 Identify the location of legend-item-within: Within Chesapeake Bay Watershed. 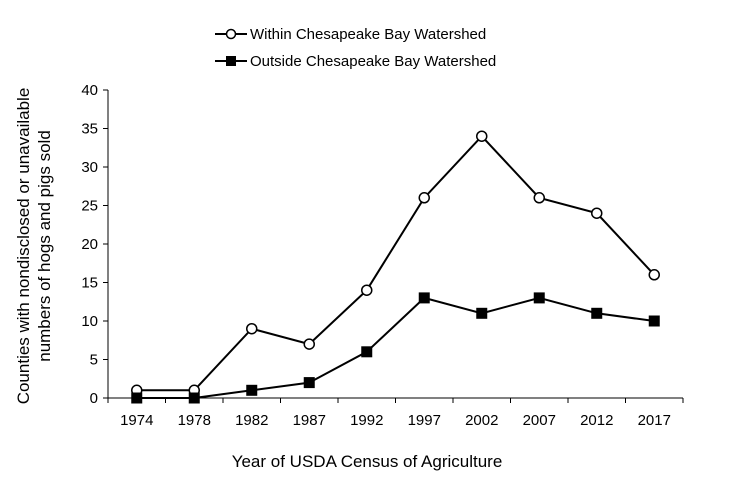
(350, 34).